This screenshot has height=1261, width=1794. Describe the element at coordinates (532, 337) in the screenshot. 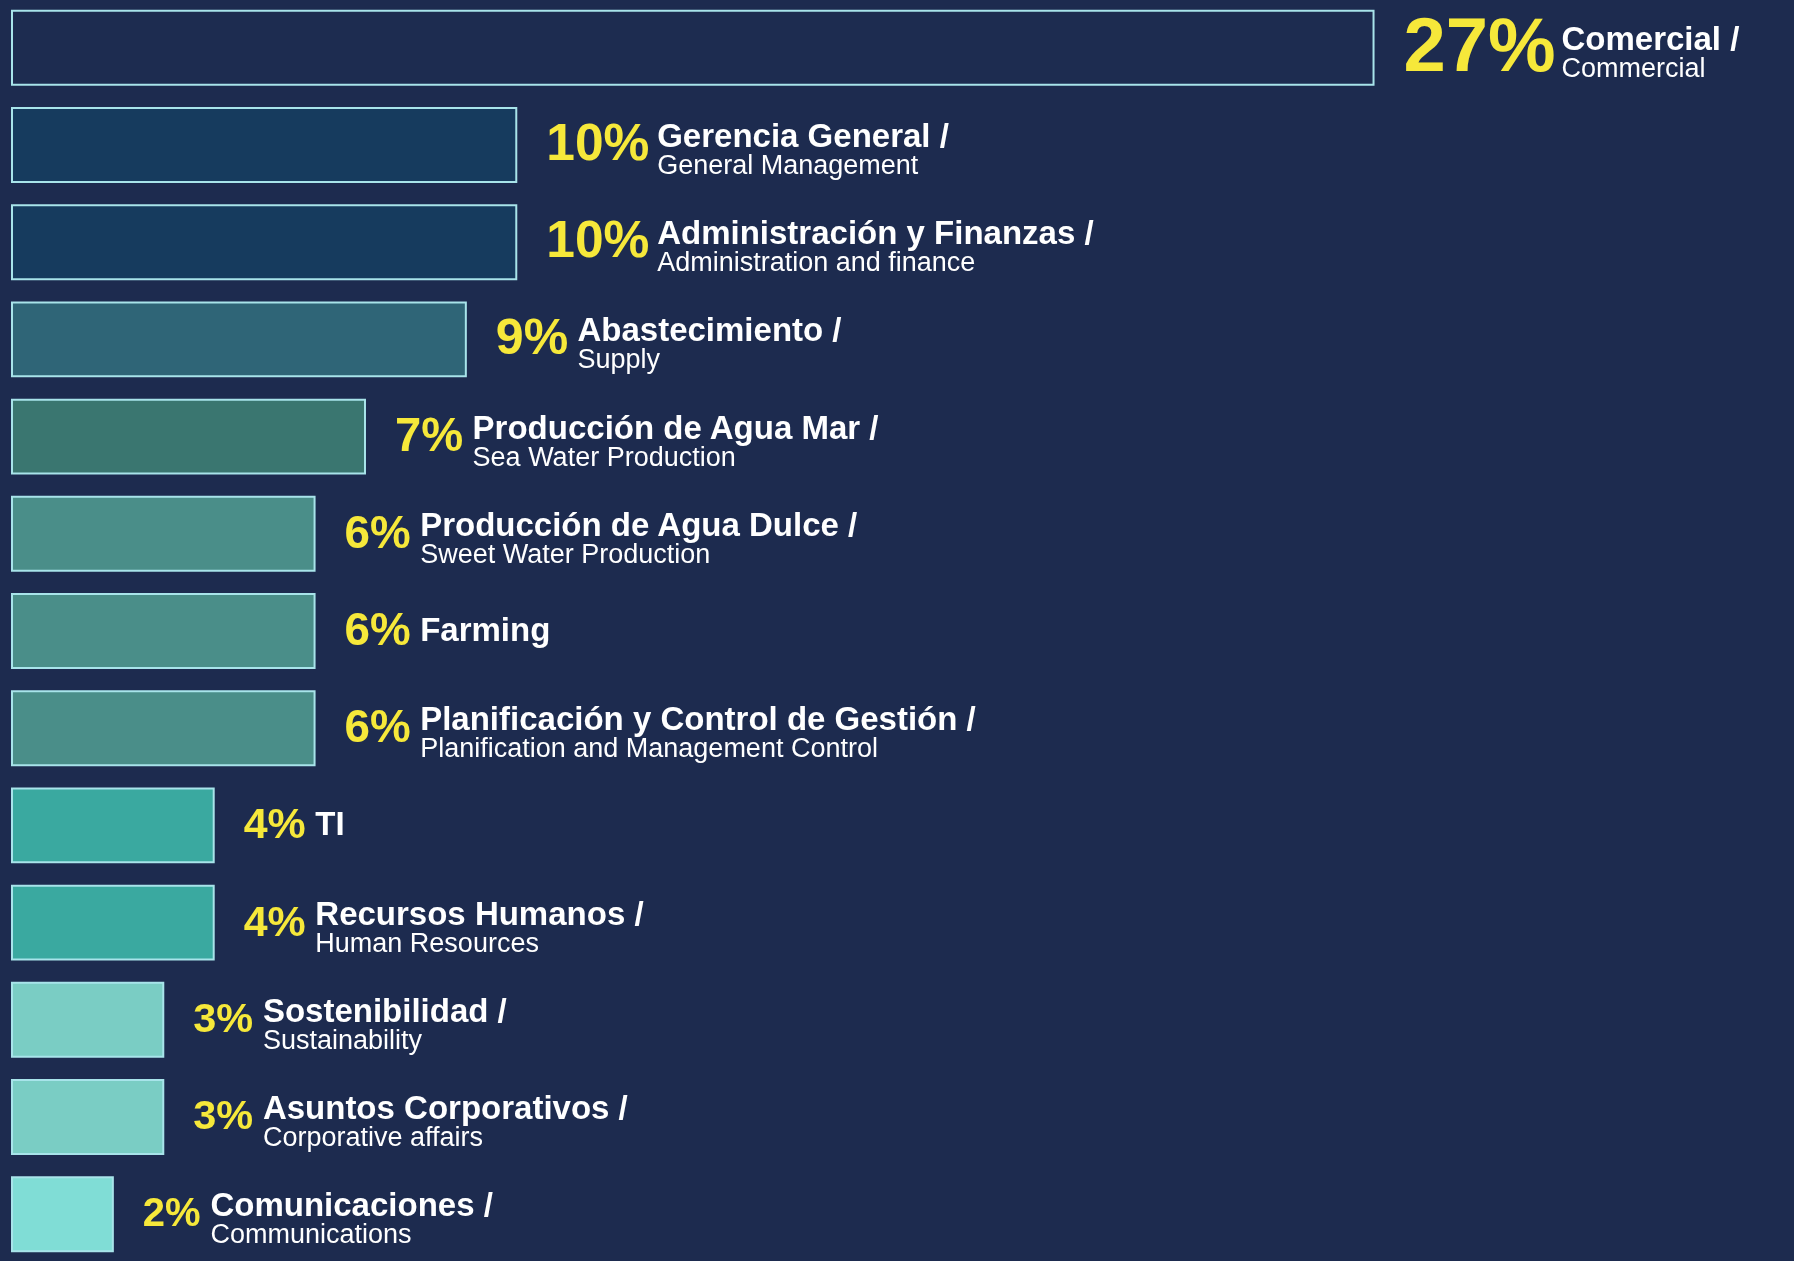

I see `data-label: 9%` at that location.